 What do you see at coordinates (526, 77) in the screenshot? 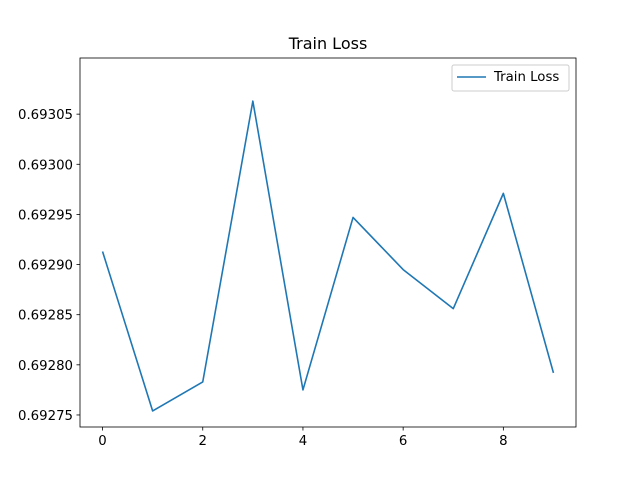
I see `legend-label-train-loss: Train Loss` at bounding box center [526, 77].